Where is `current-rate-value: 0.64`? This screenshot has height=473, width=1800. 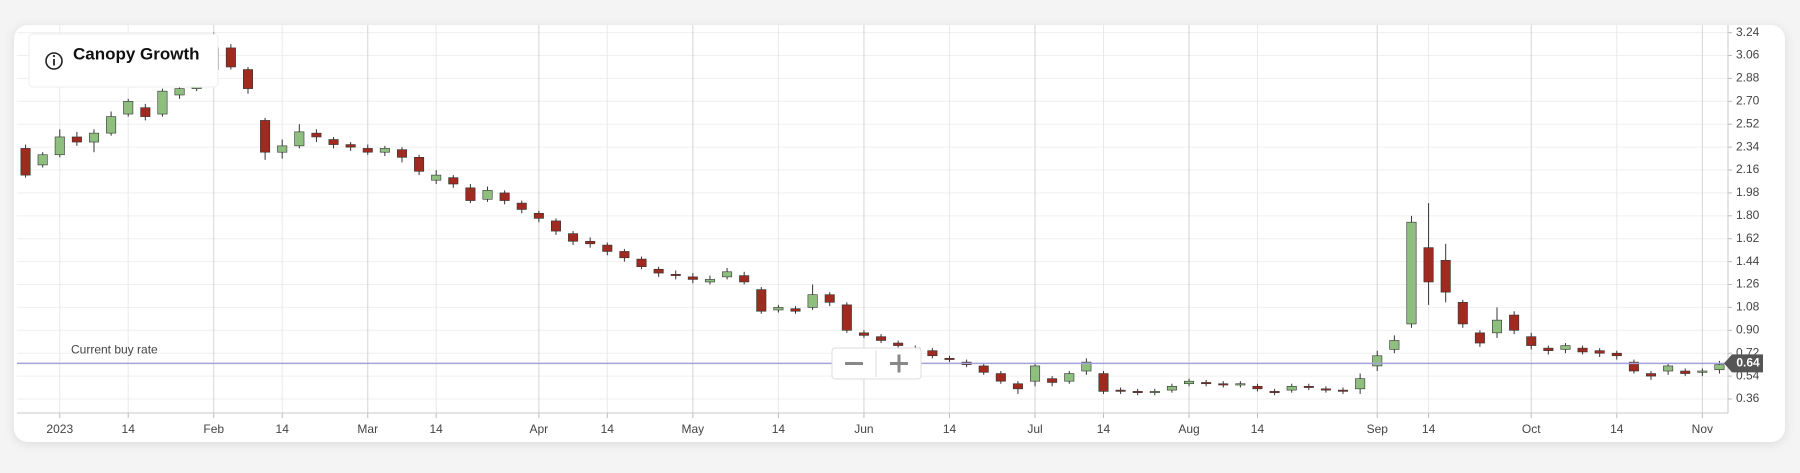
current-rate-value: 0.64 is located at coordinates (1748, 363).